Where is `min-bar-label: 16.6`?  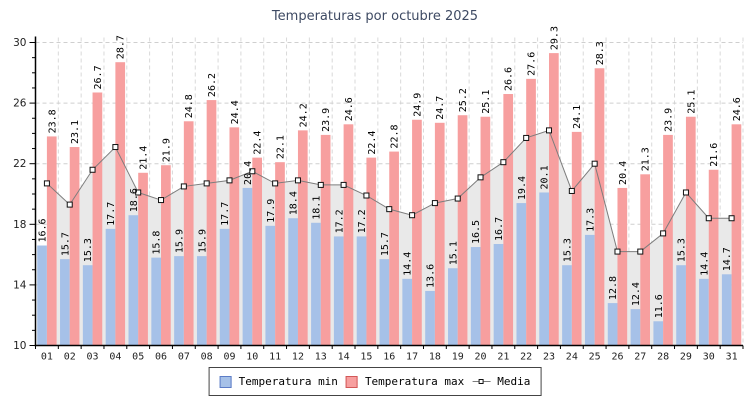 min-bar-label: 16.6 is located at coordinates (43, 230).